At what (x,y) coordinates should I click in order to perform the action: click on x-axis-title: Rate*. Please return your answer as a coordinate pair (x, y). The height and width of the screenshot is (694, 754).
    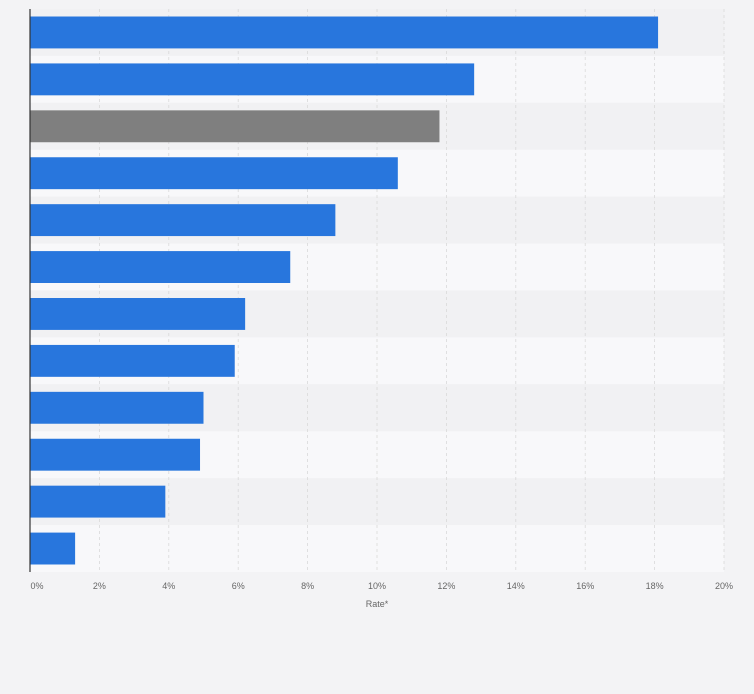
    Looking at the image, I should click on (377, 604).